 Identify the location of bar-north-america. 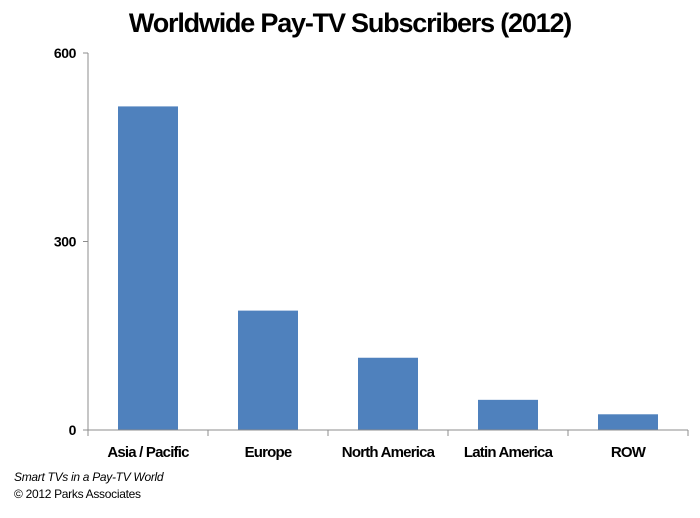
(388, 393).